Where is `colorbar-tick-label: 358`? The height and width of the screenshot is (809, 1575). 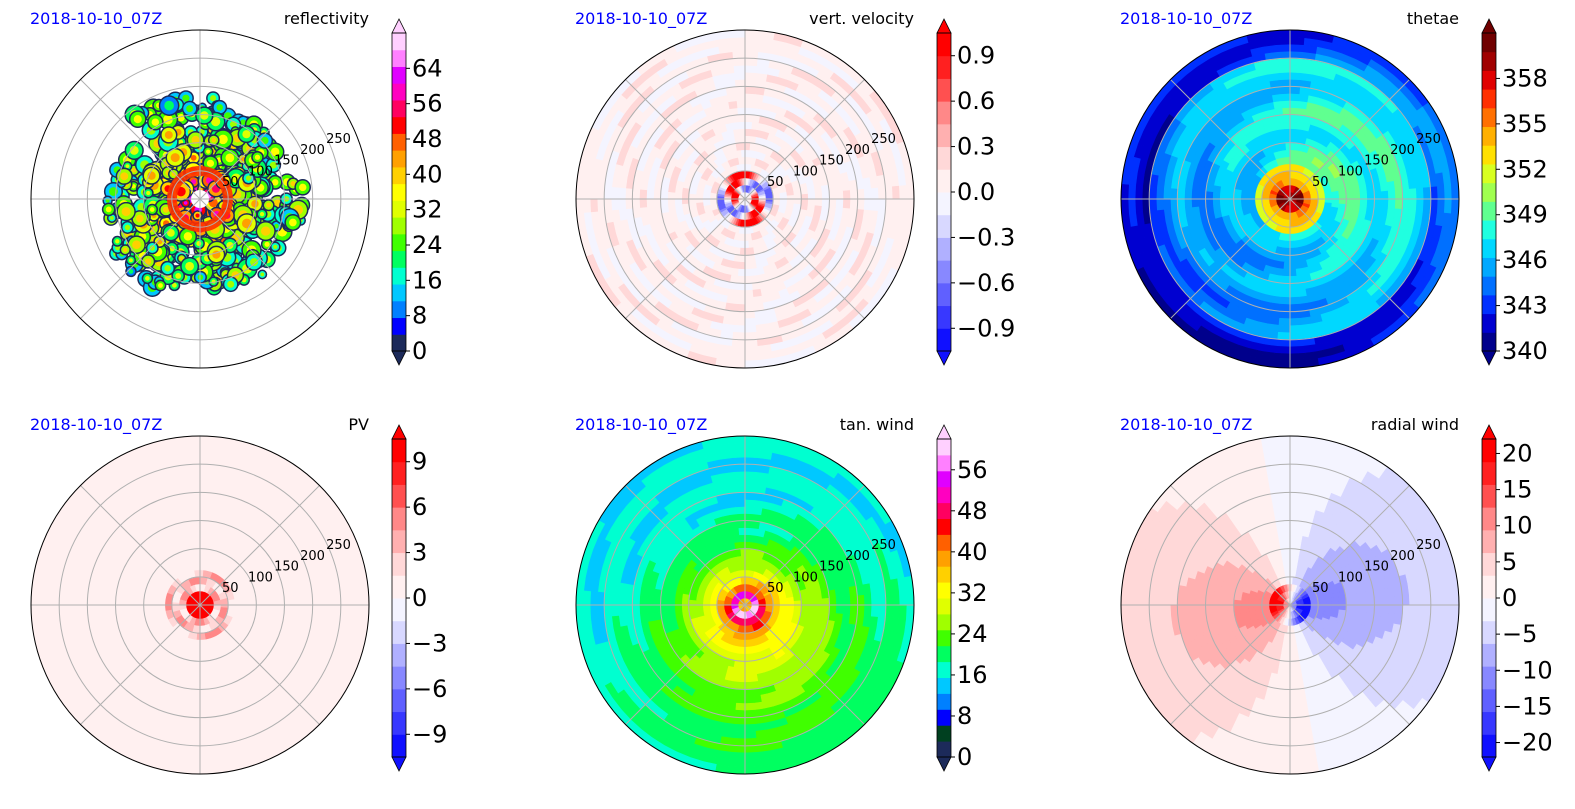 colorbar-tick-label: 358 is located at coordinates (1525, 78).